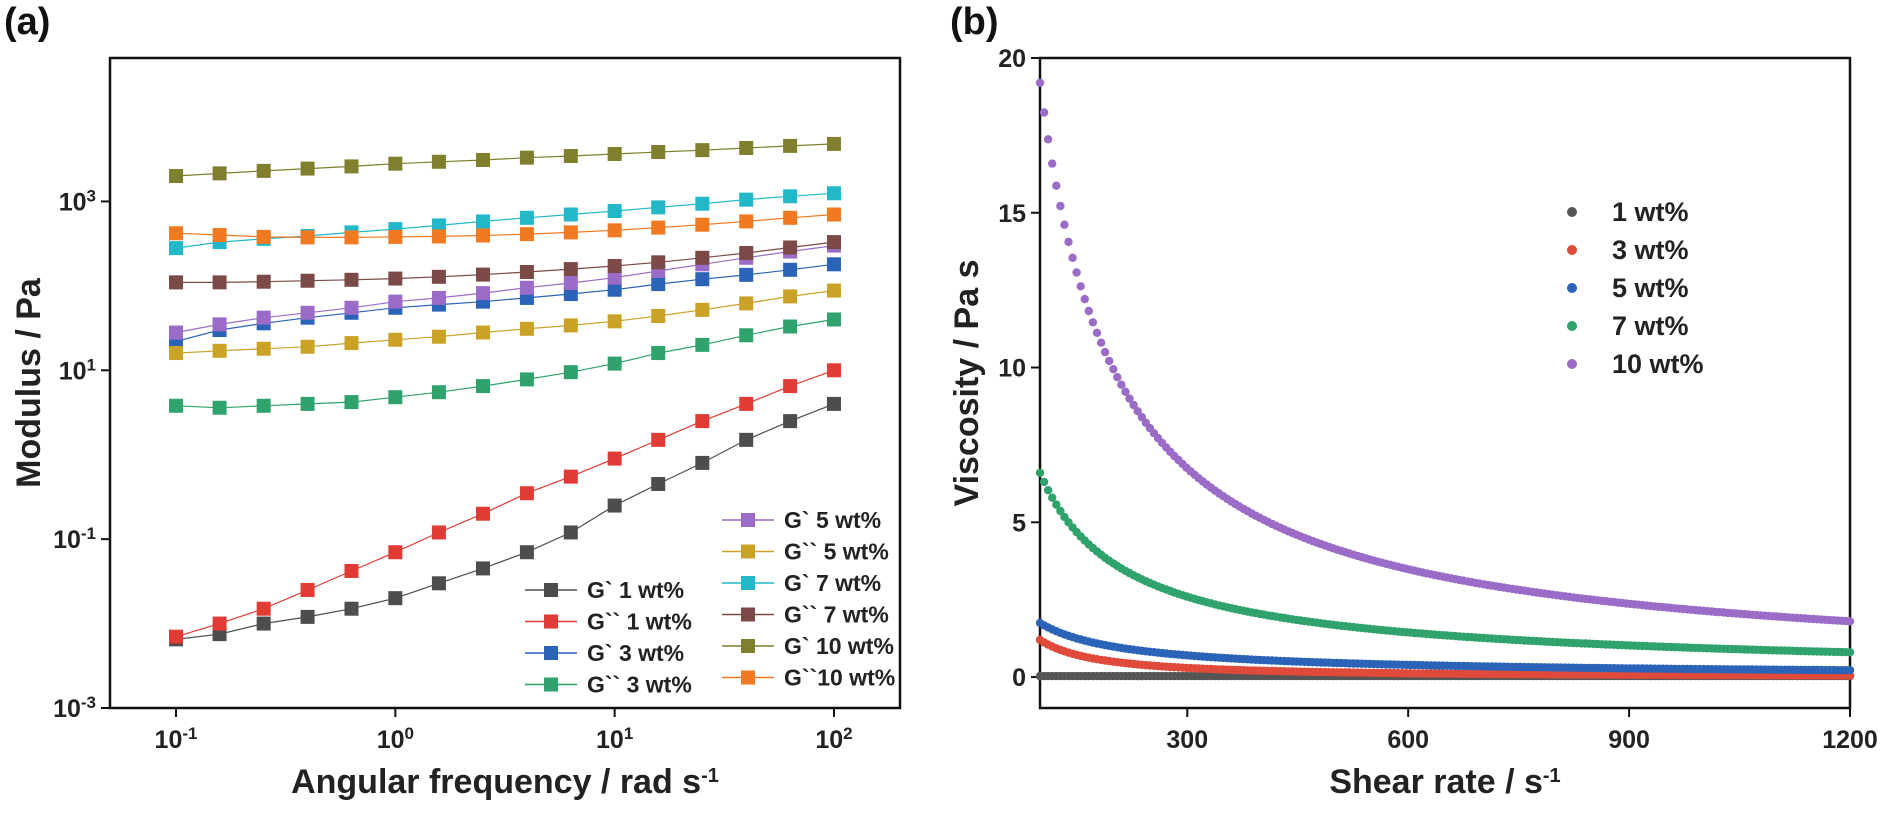  What do you see at coordinates (1658, 364) in the screenshot?
I see `legend-label: 10 wt%` at bounding box center [1658, 364].